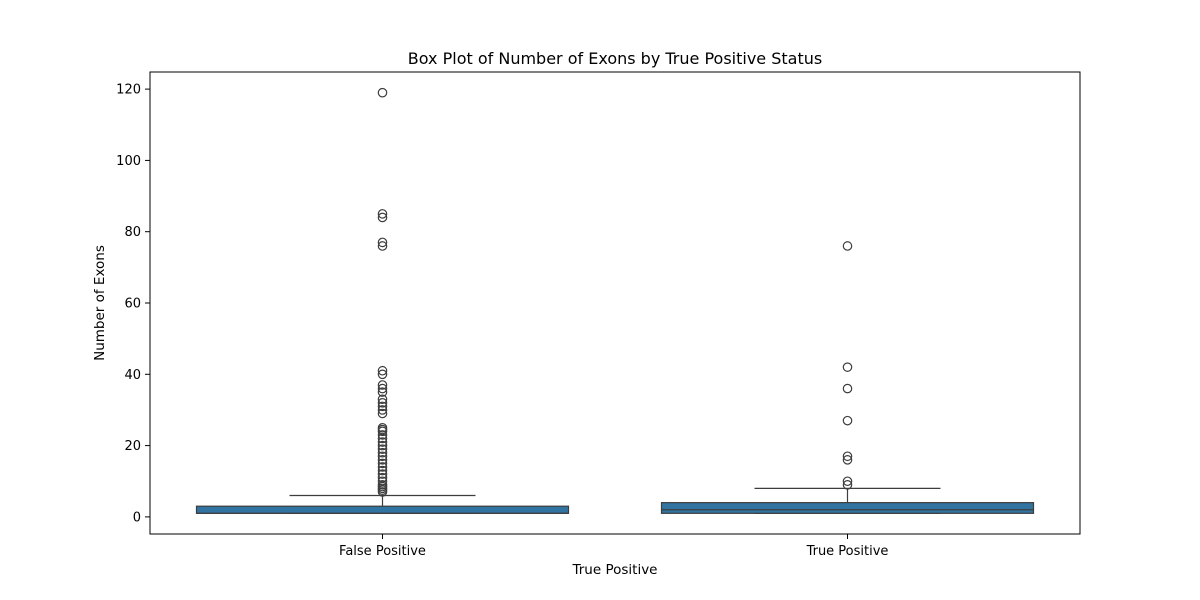 The image size is (1200, 600). What do you see at coordinates (128, 90) in the screenshot?
I see `y-tick-label: 120` at bounding box center [128, 90].